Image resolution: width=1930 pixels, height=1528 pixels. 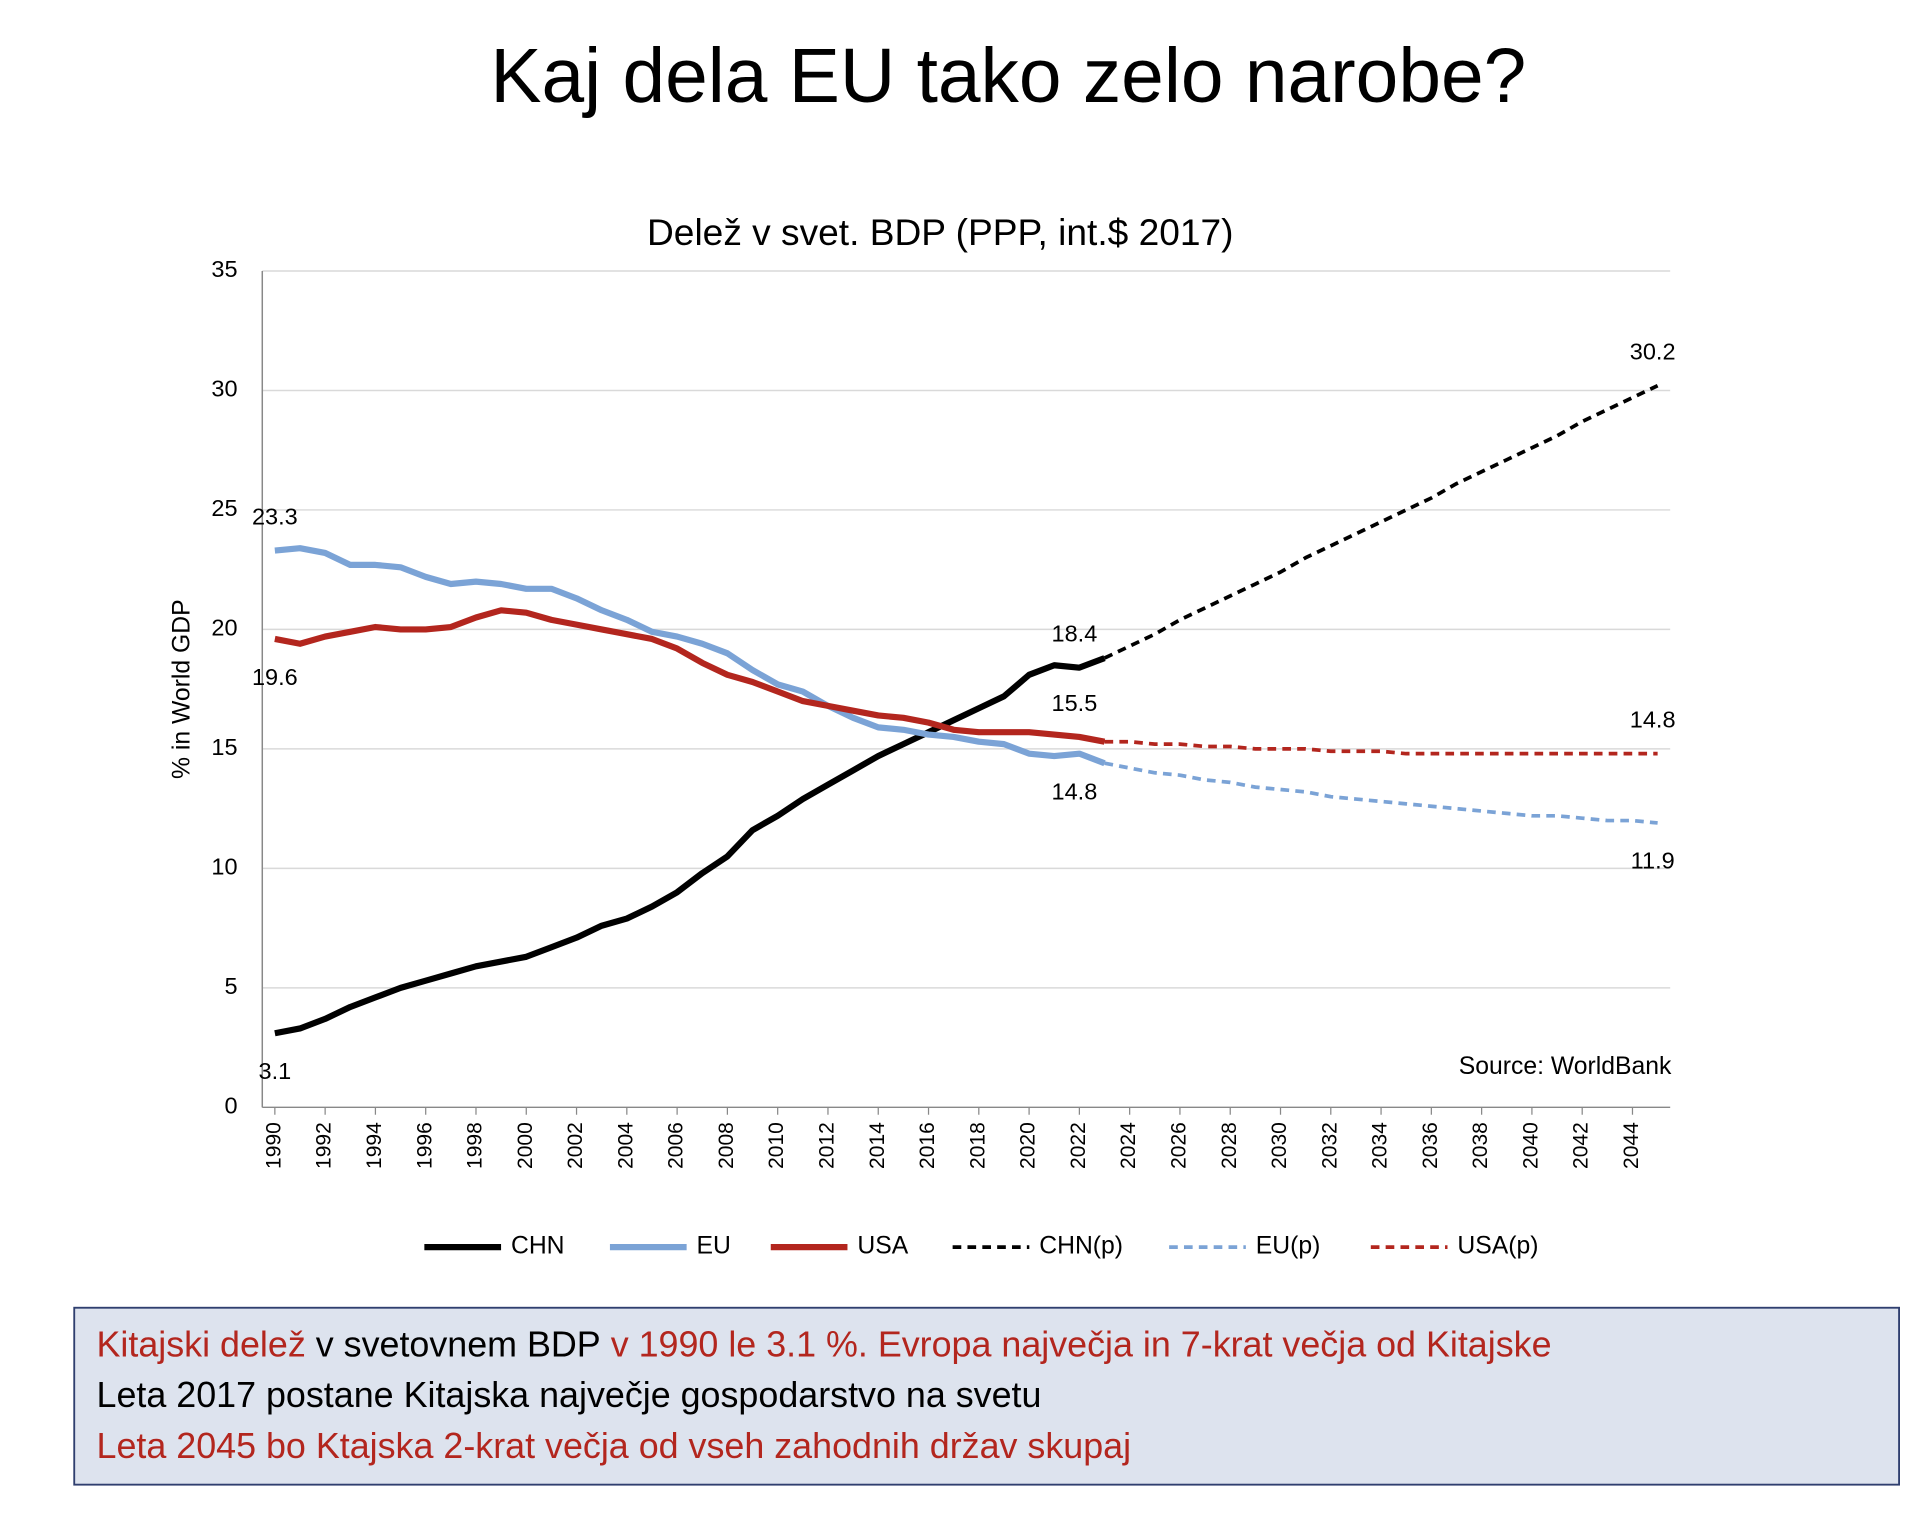 I want to click on y-tick-label: 15, so click(x=224, y=747).